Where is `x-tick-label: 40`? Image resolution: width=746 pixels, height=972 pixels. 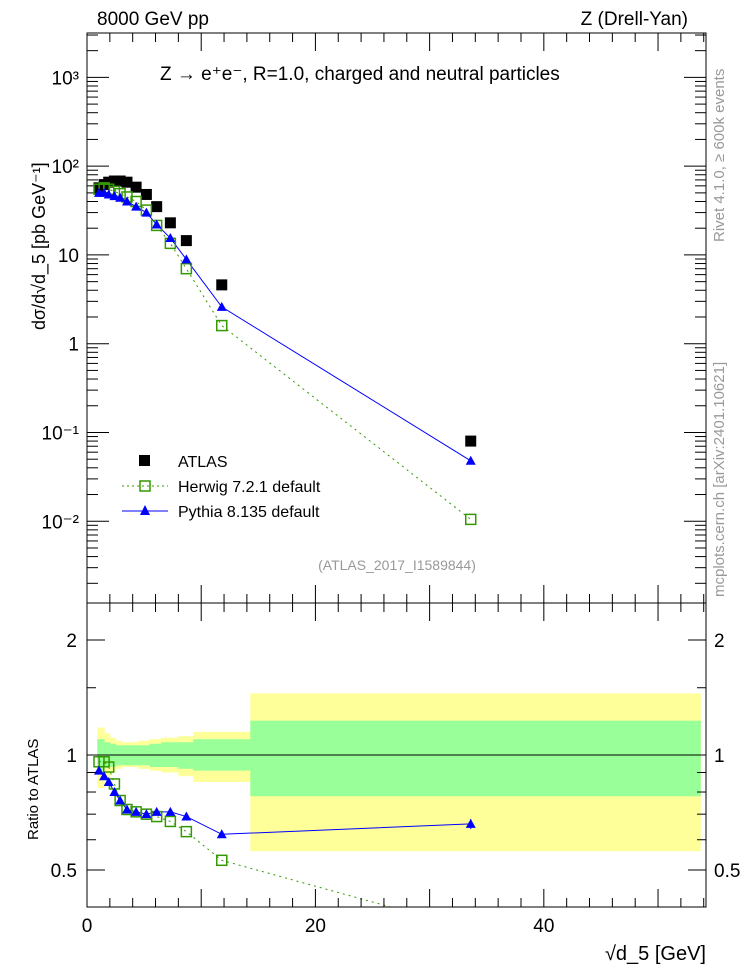 x-tick-label: 40 is located at coordinates (543, 926).